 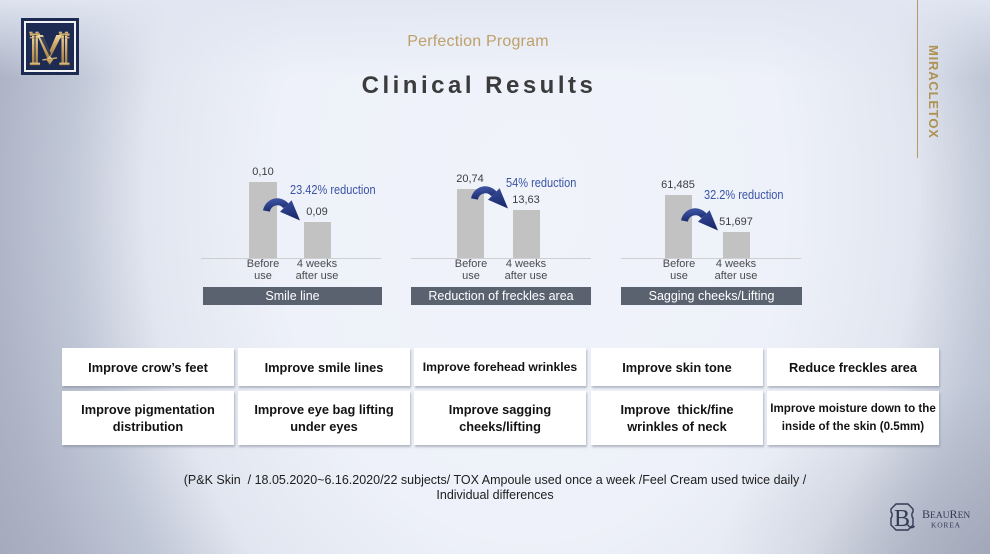 I want to click on svg-text: B, so click(x=902, y=519).